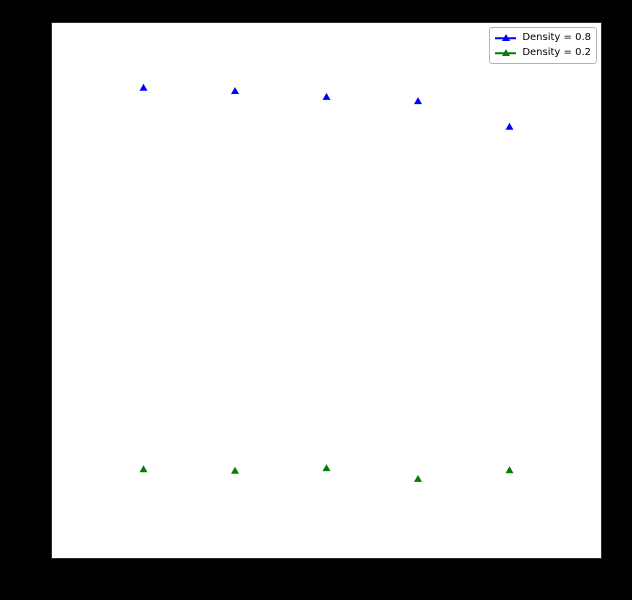 This screenshot has height=600, width=632. What do you see at coordinates (556, 52) in the screenshot?
I see `legend-label: Density = 0.2` at bounding box center [556, 52].